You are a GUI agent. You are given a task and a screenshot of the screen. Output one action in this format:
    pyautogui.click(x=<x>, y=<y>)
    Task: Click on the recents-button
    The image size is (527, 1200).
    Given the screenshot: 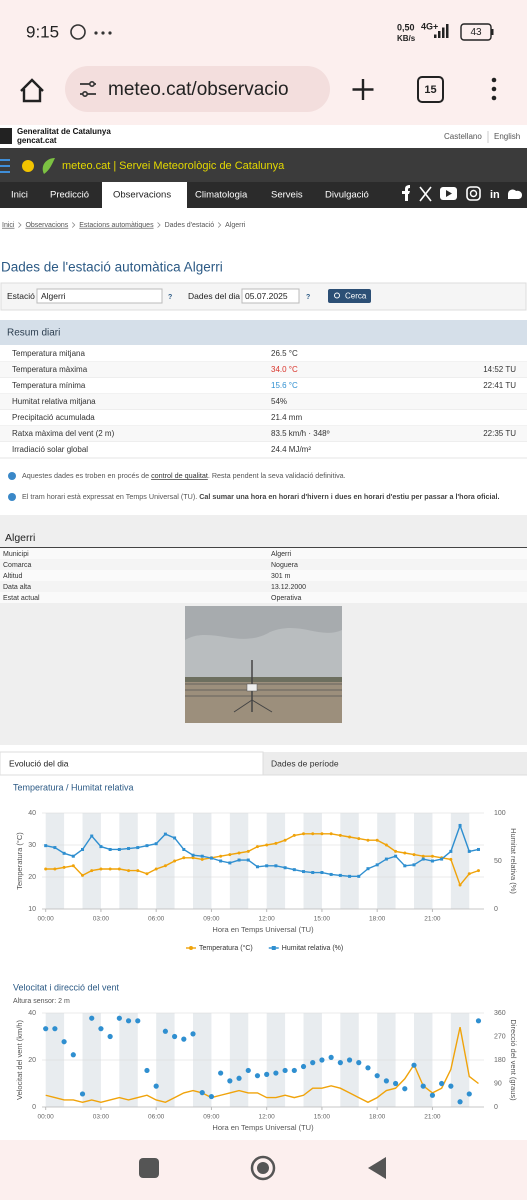 What is the action you would take?
    pyautogui.click(x=149, y=1168)
    